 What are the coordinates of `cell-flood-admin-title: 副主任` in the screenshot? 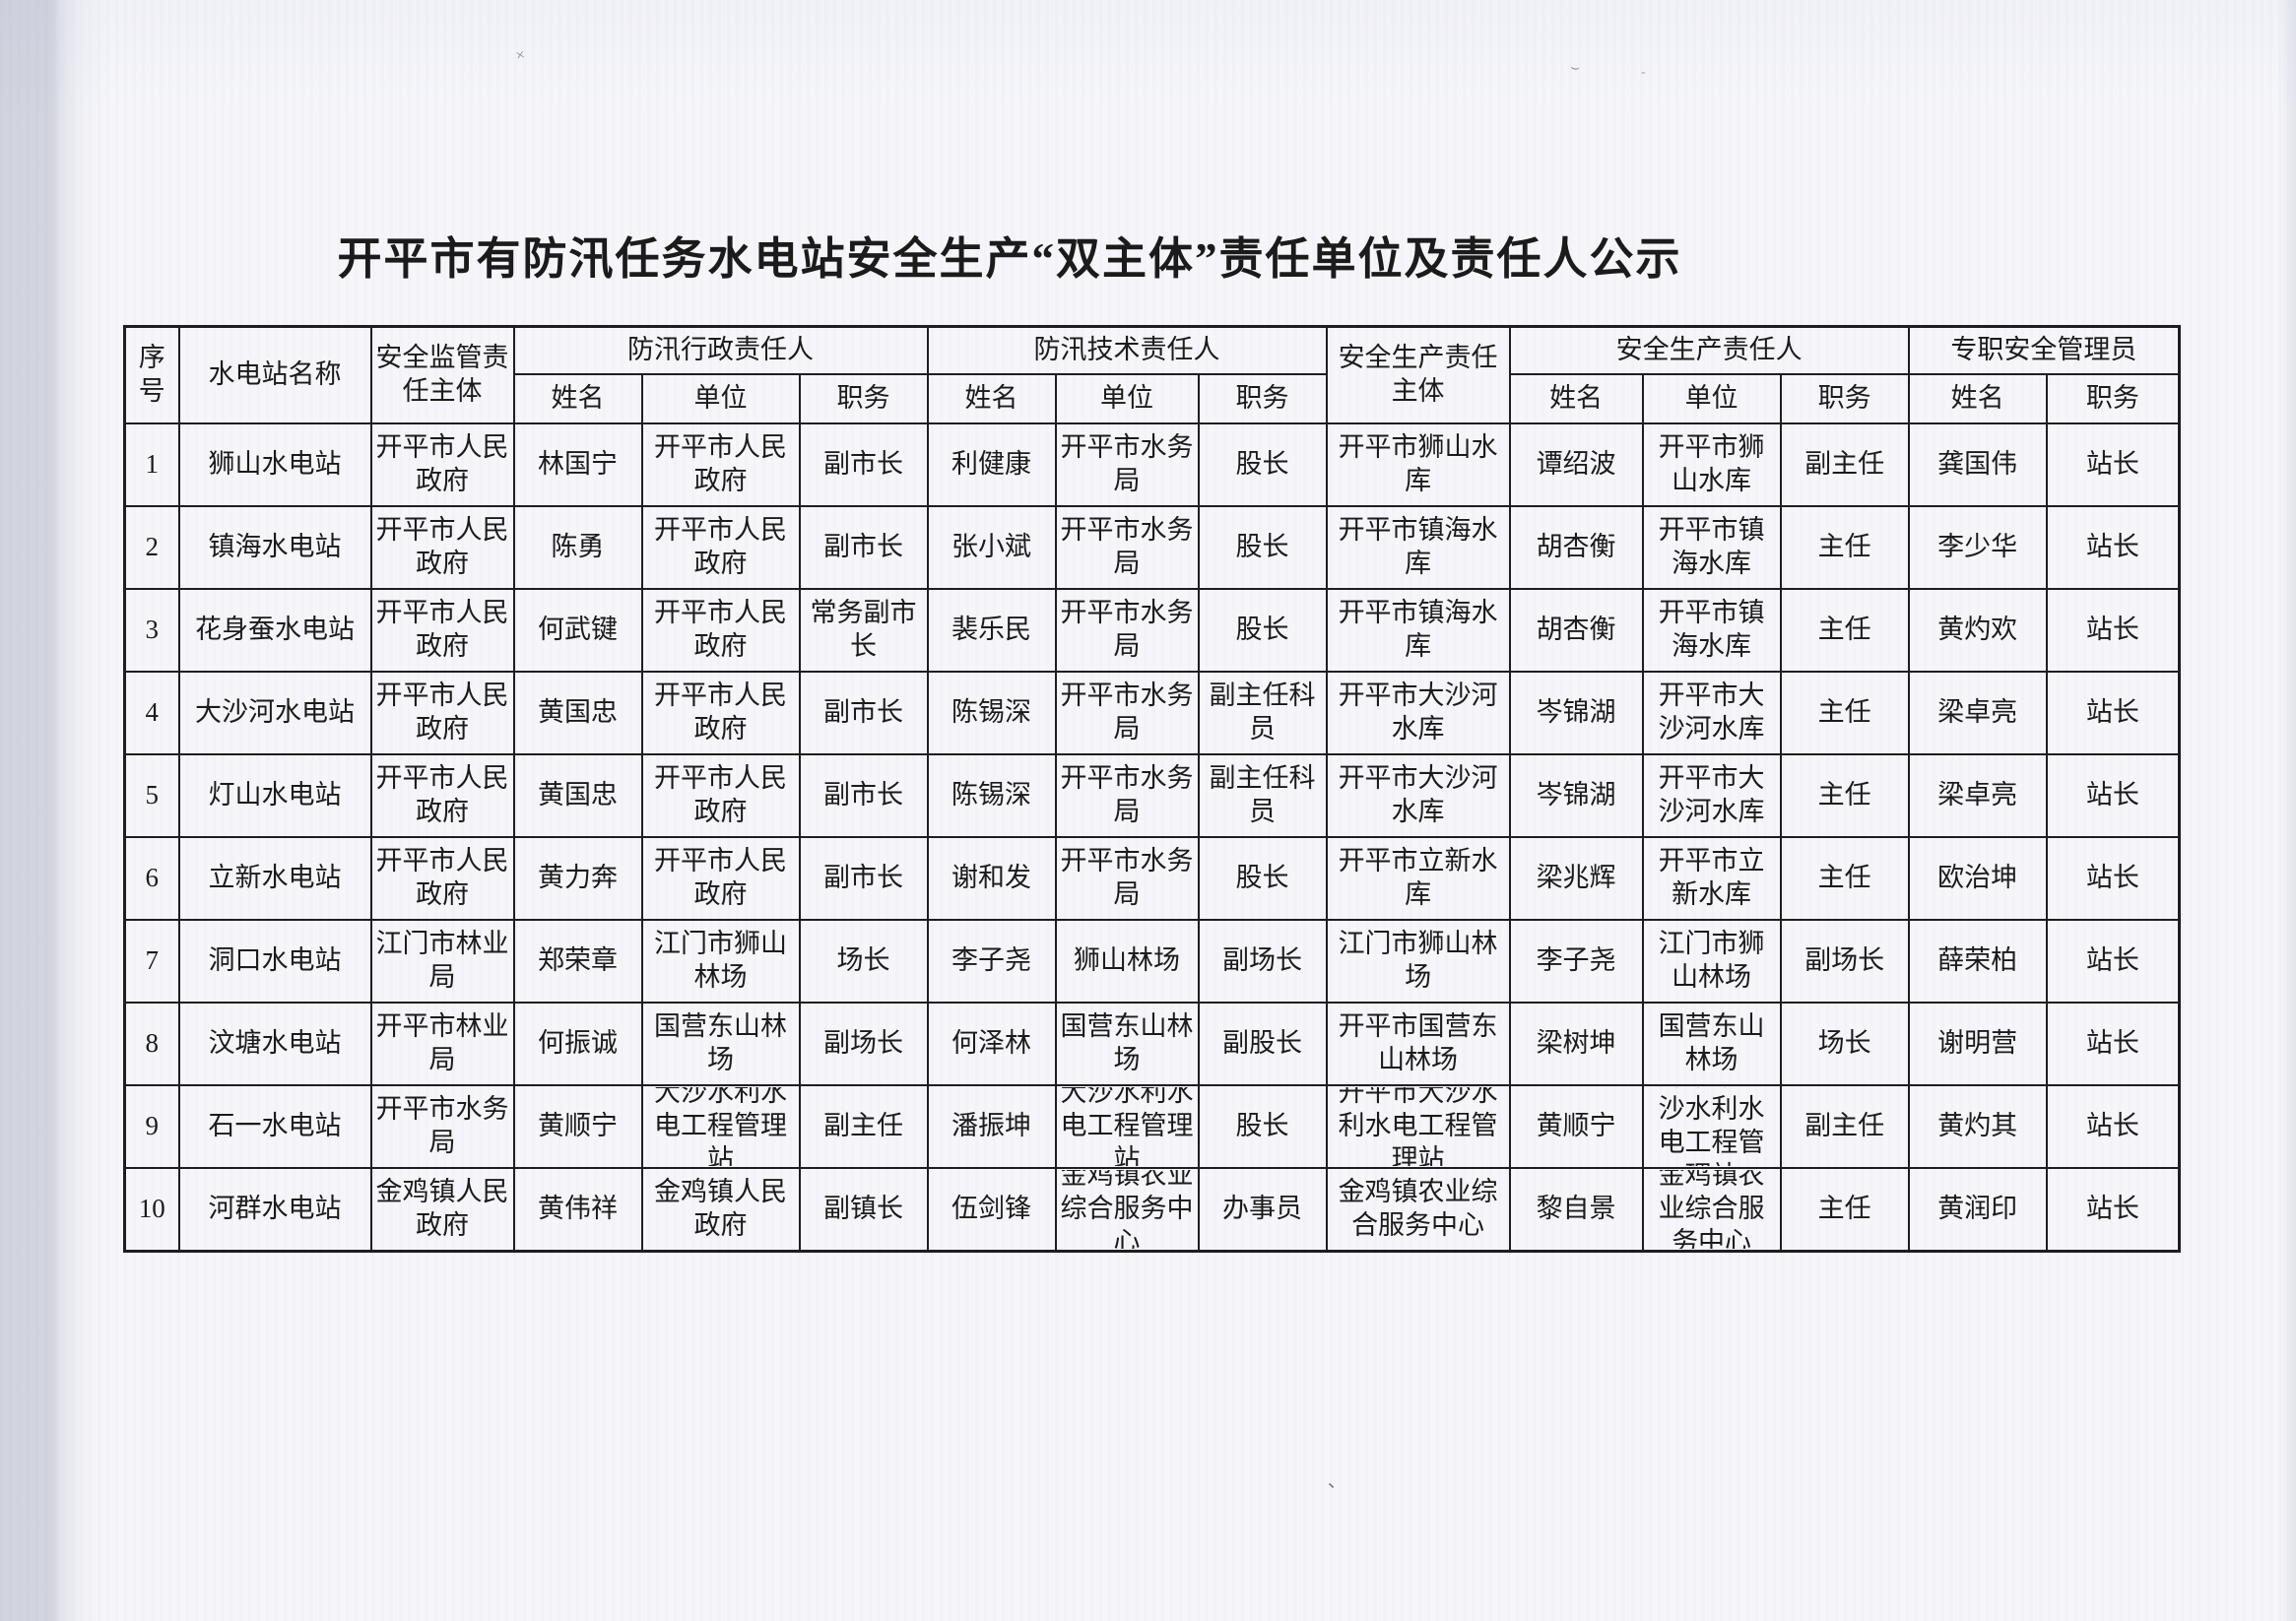 It's located at (863, 1127).